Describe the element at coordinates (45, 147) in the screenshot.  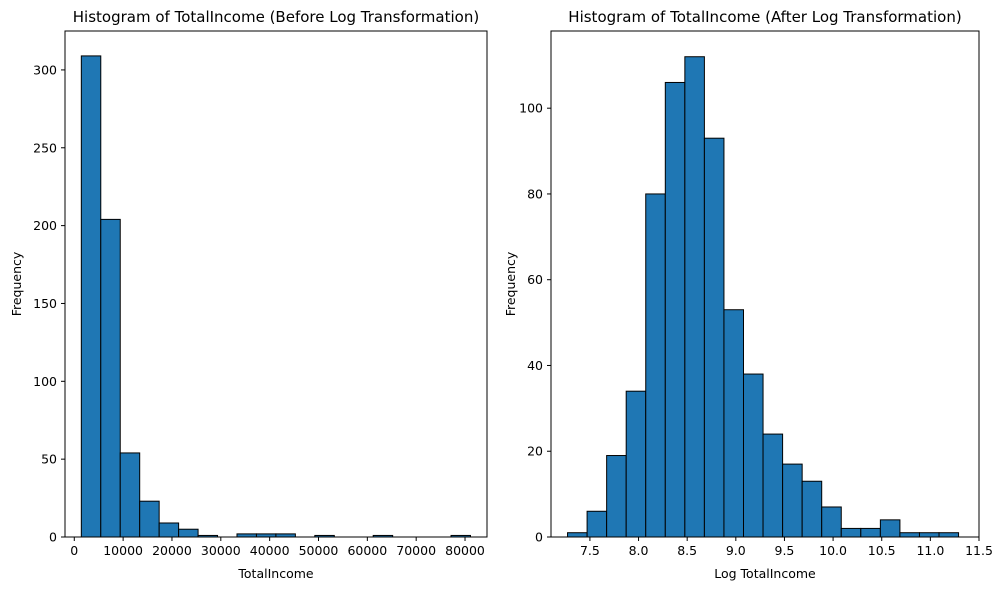
I see `y-tick-label-before-5: 250` at that location.